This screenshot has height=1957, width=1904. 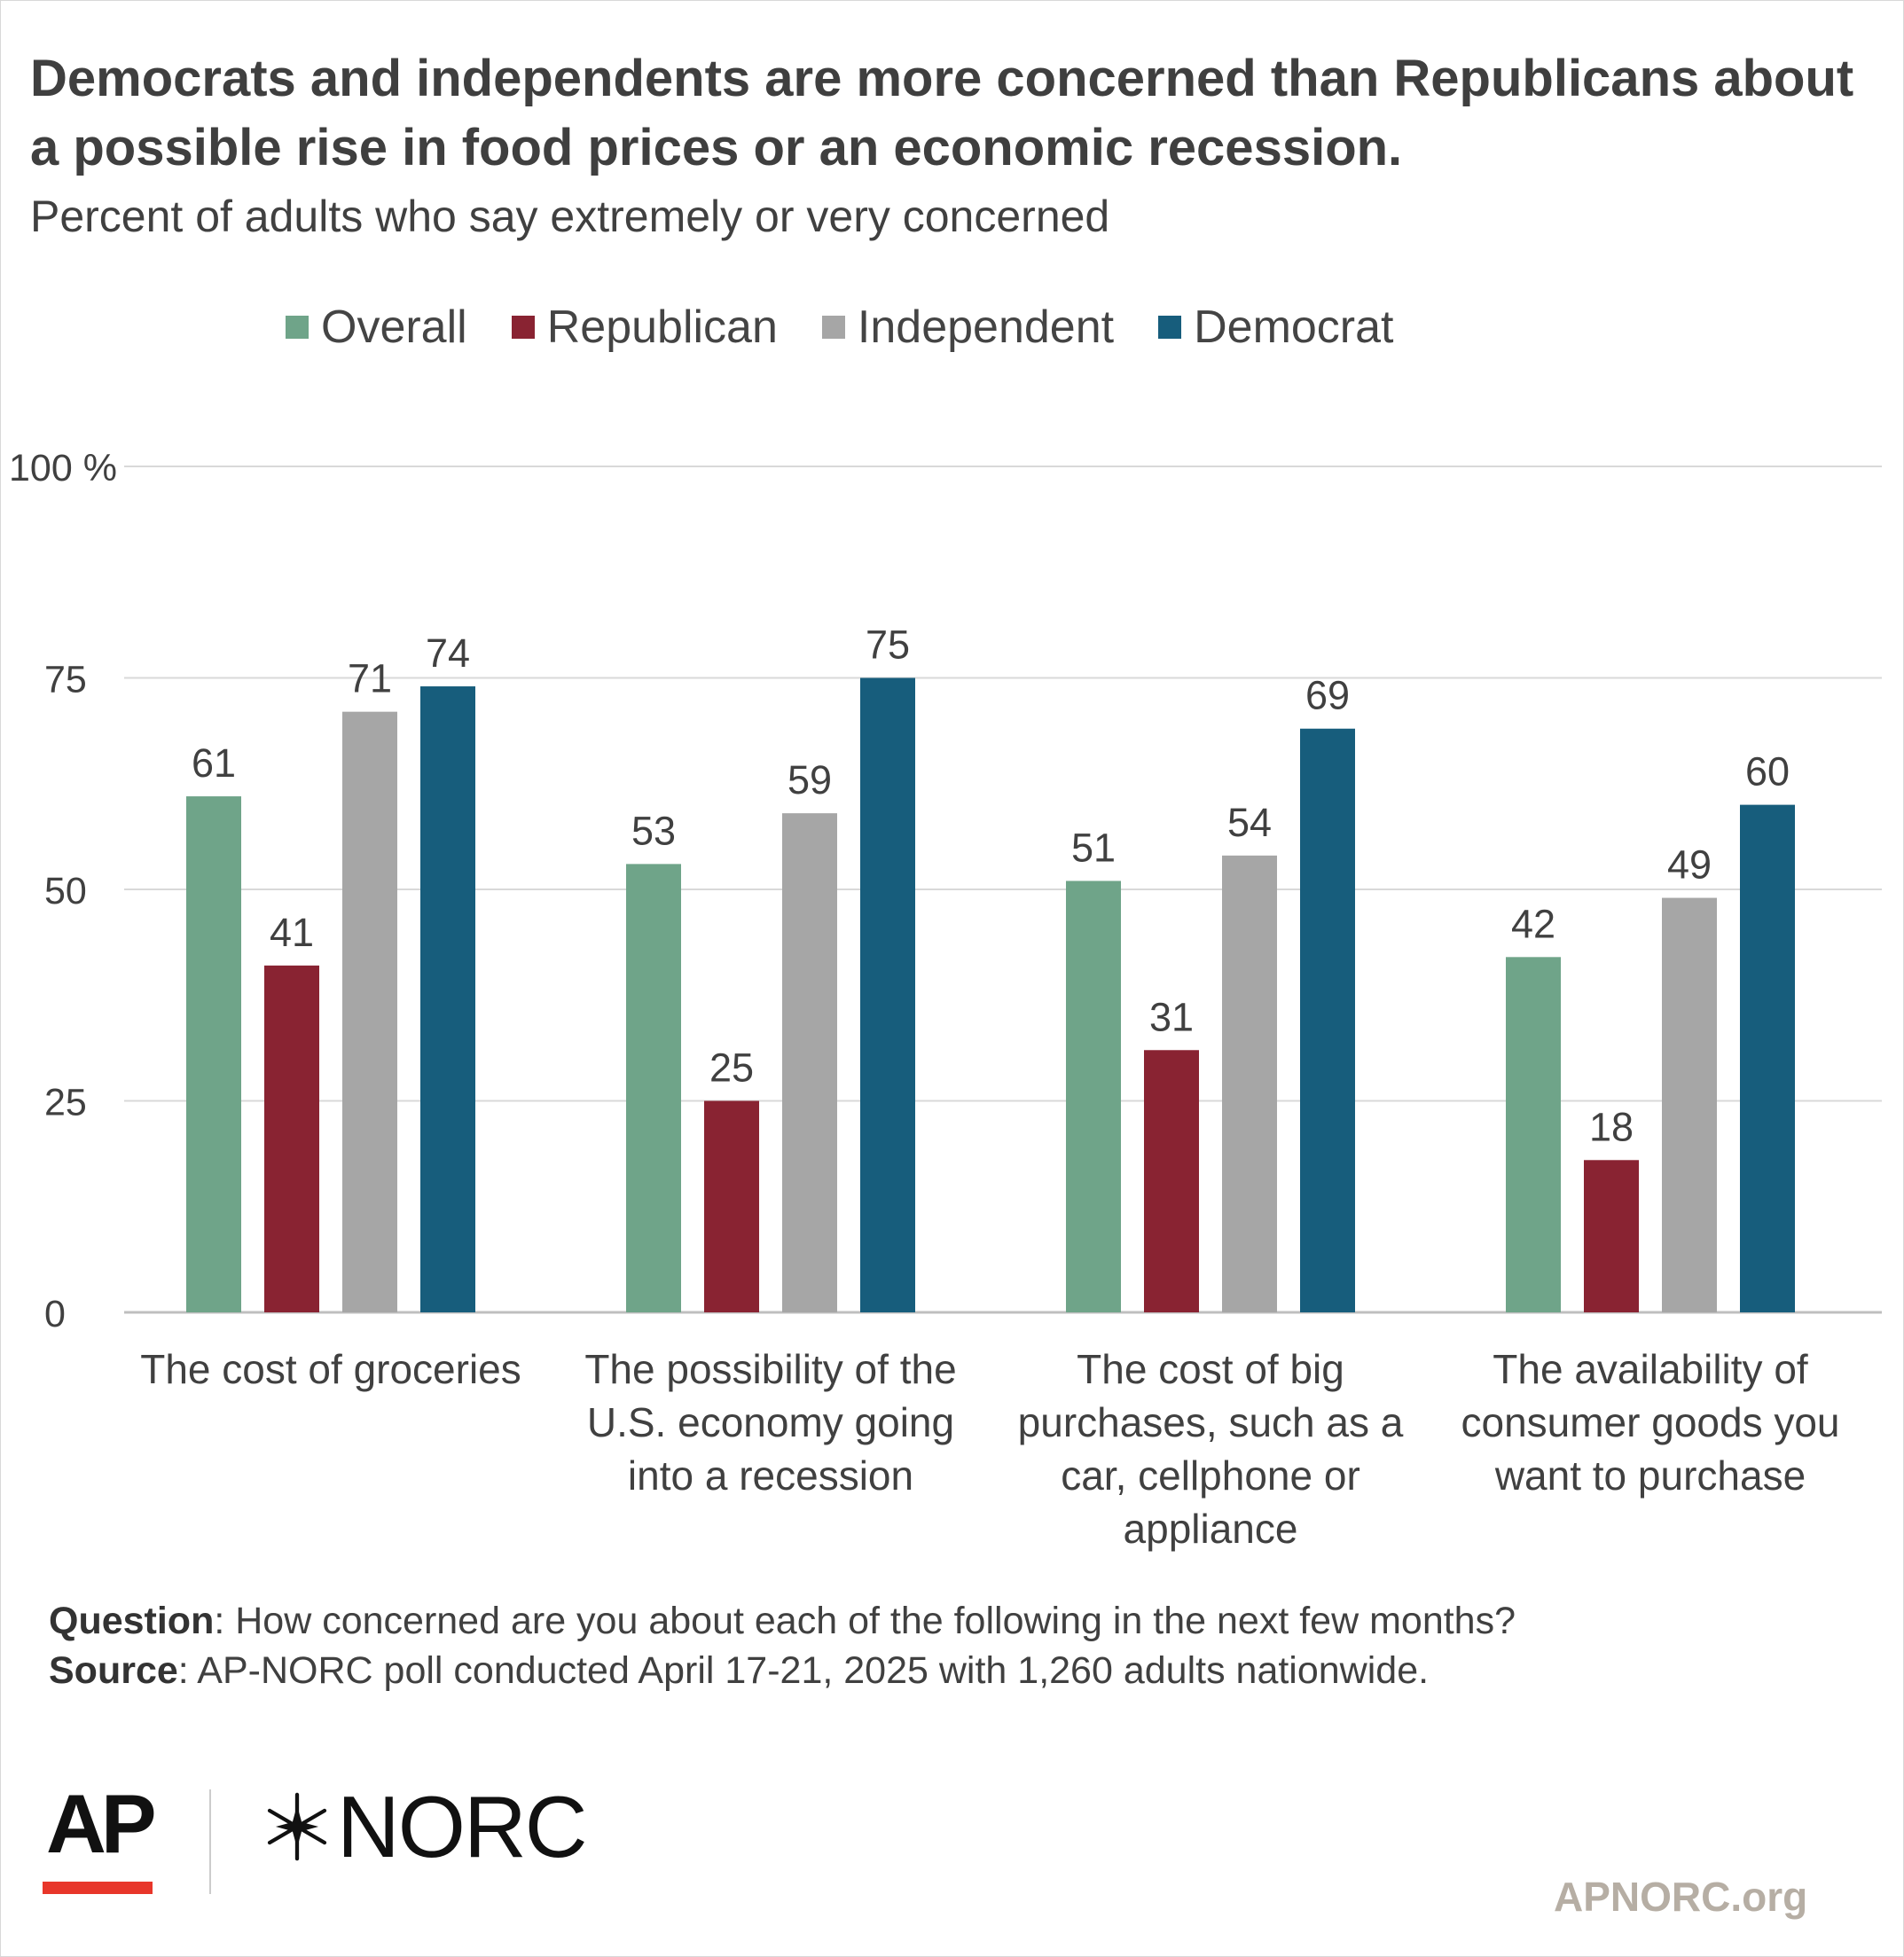 I want to click on norc-logo: NORC, so click(x=423, y=1826).